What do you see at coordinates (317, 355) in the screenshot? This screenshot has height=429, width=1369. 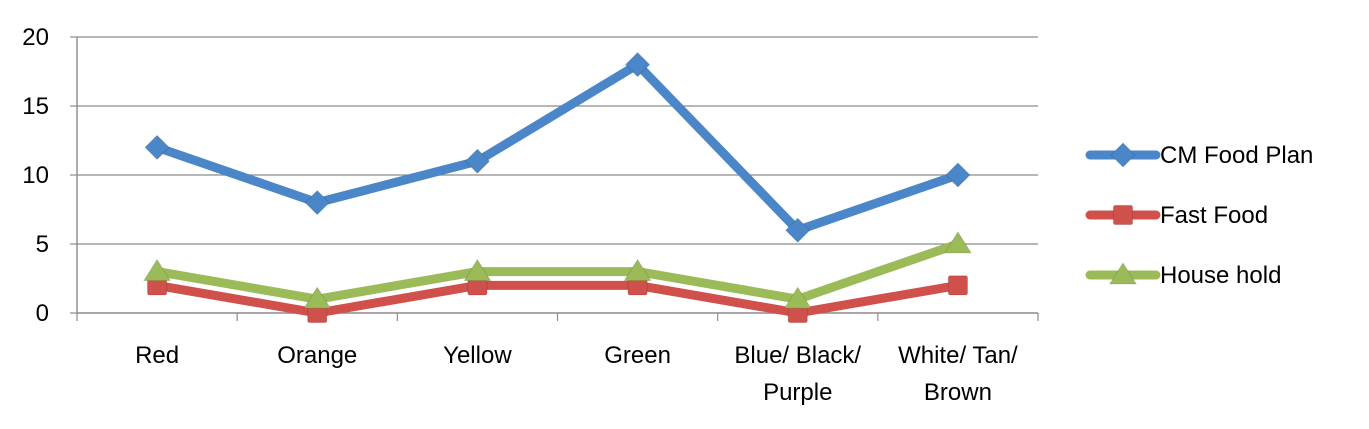 I see `x-tick-label: Orange` at bounding box center [317, 355].